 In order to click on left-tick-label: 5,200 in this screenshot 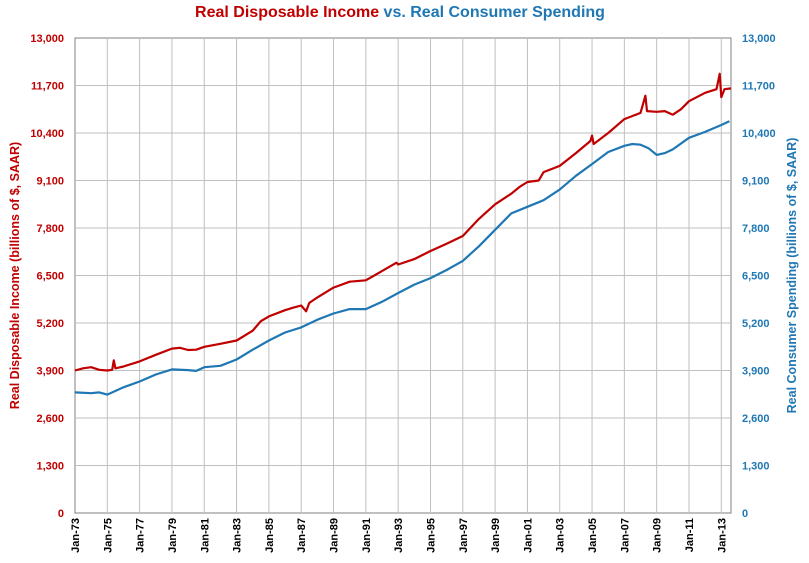, I will do `click(50, 324)`.